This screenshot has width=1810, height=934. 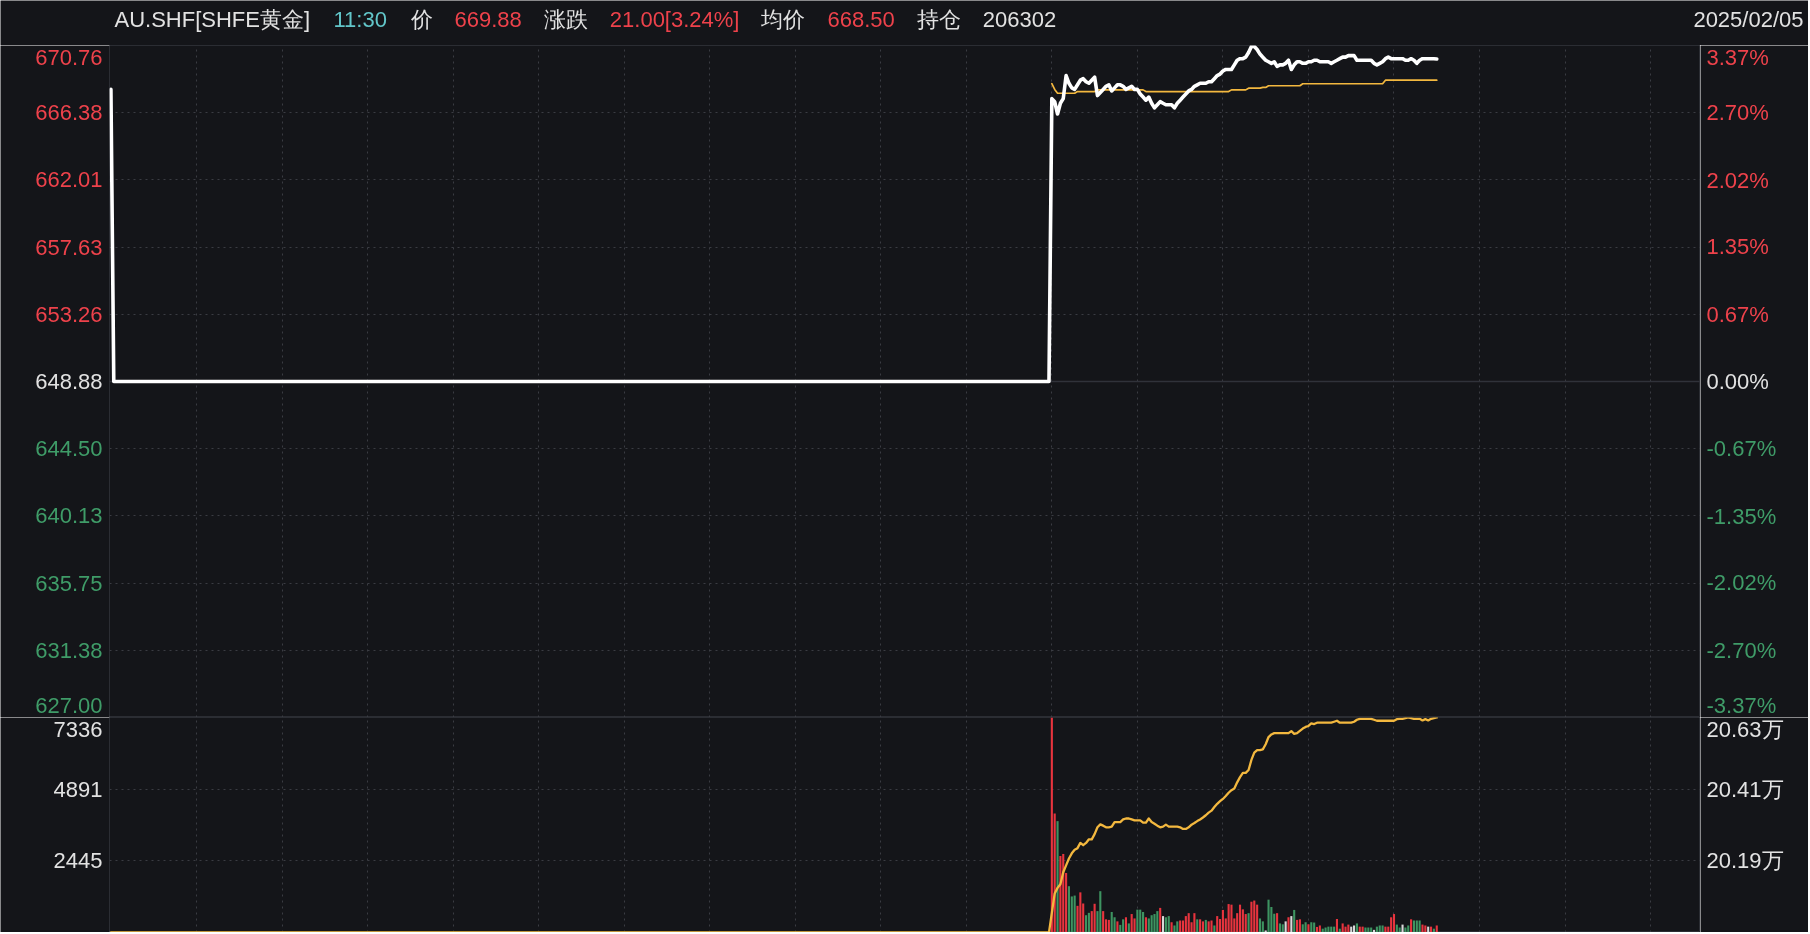 What do you see at coordinates (78, 861) in the screenshot?
I see `y-tick-label: 2445` at bounding box center [78, 861].